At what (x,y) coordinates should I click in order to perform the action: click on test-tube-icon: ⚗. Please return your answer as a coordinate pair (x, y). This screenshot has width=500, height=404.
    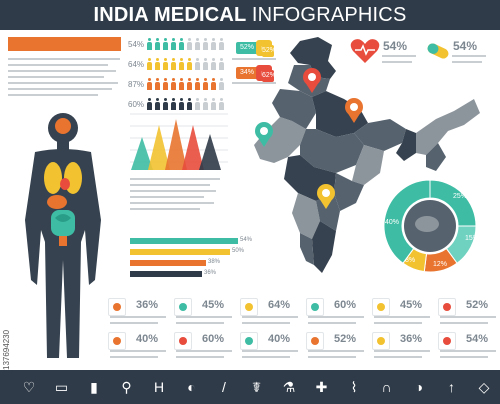
    Looking at the image, I should click on (289, 387).